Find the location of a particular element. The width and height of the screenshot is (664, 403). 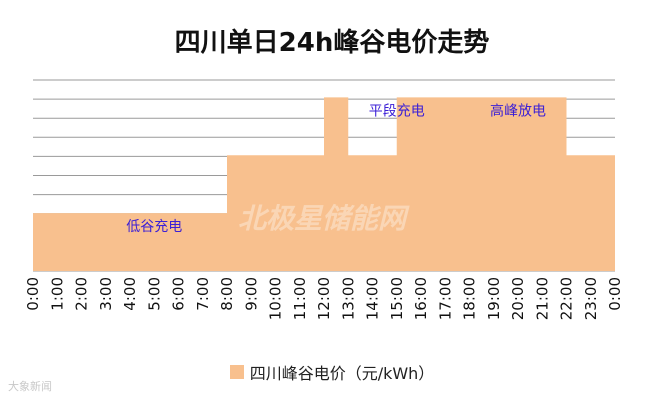

x-tick-label: 9:00 is located at coordinates (251, 294).